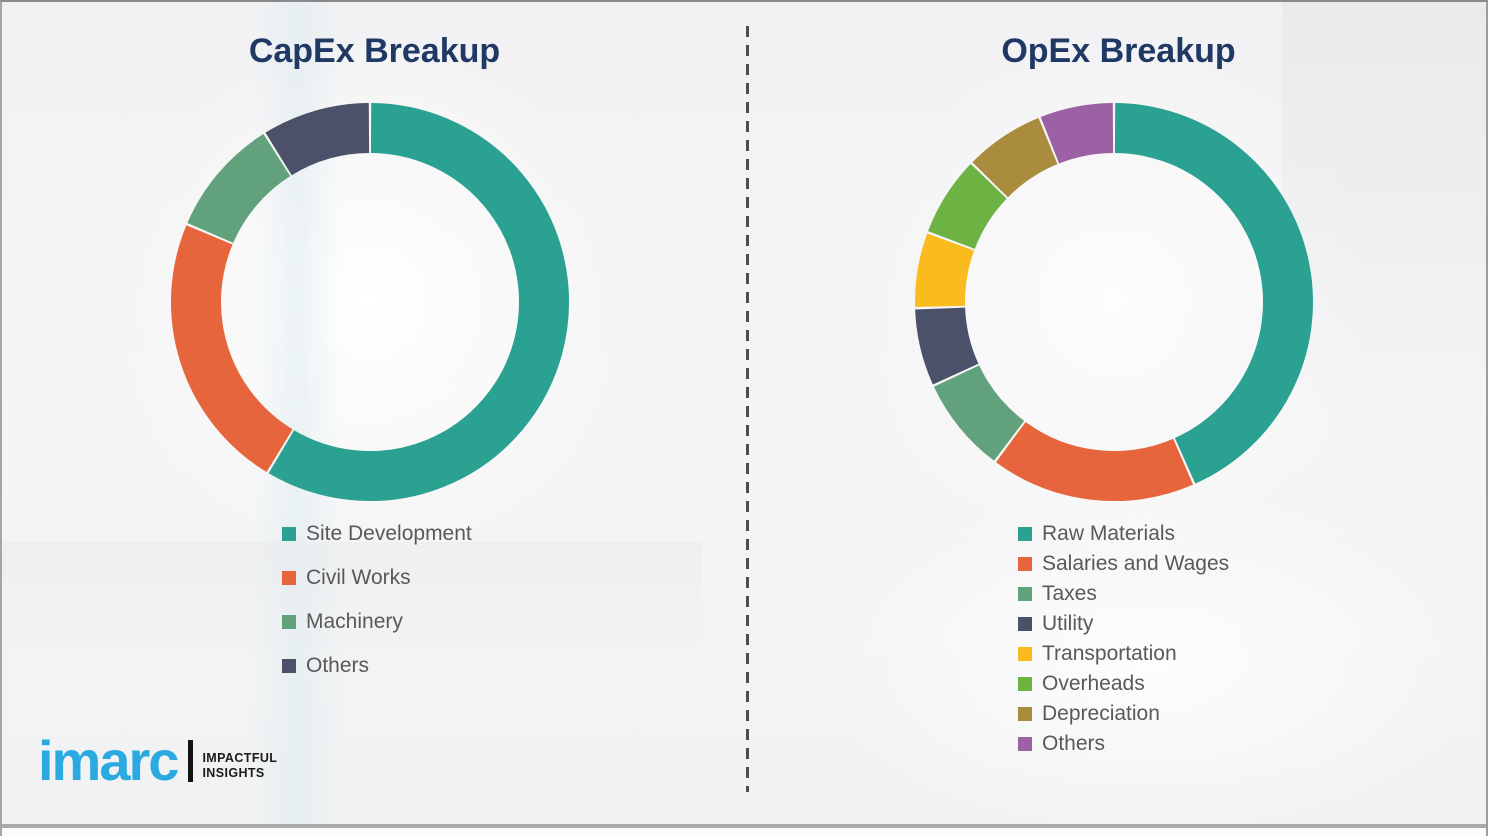  What do you see at coordinates (354, 621) in the screenshot?
I see `legend-label: Machinery` at bounding box center [354, 621].